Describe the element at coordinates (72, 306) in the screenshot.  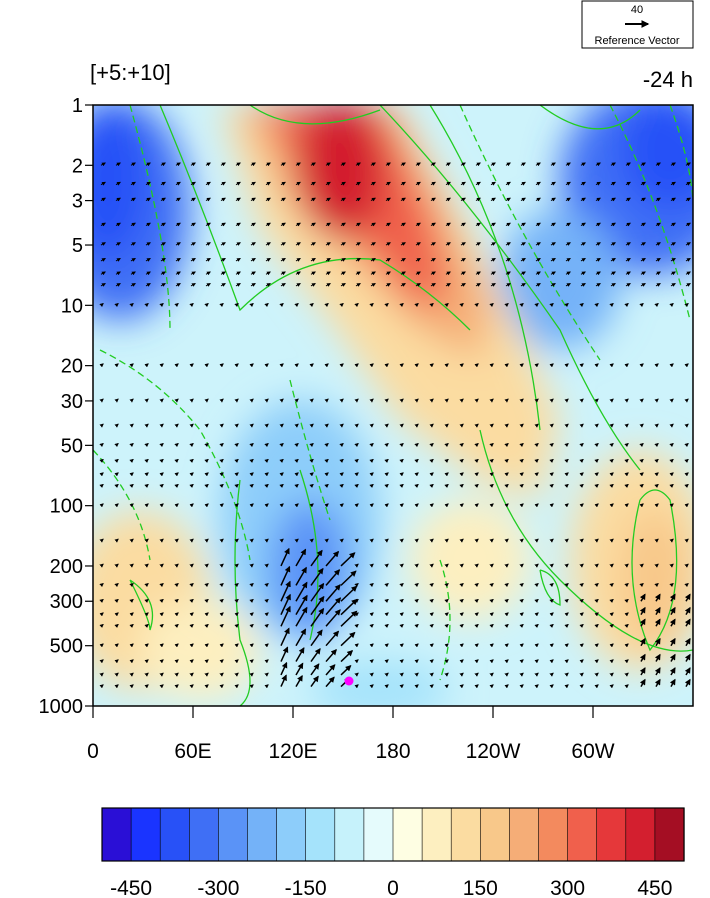
I see `y-tick-label: 10` at that location.